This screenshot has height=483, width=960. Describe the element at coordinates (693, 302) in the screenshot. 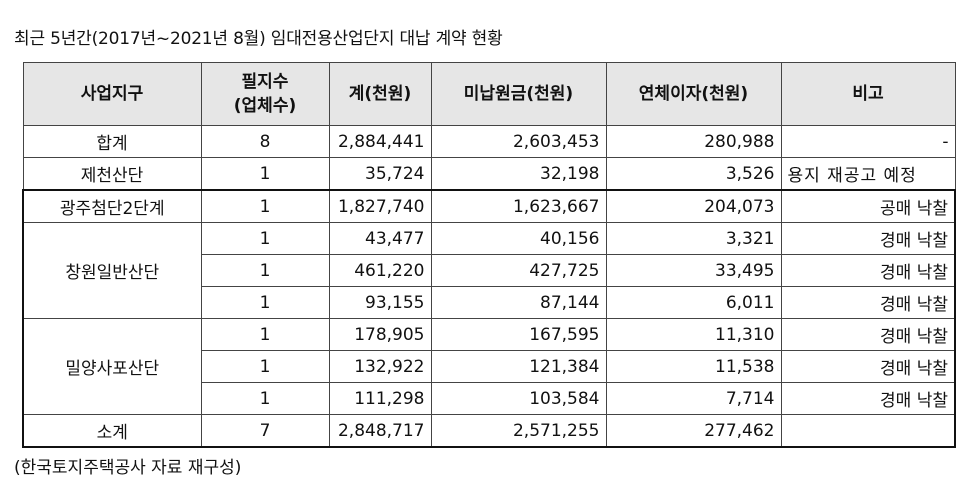

I see `cell-interest: 6,011` at that location.